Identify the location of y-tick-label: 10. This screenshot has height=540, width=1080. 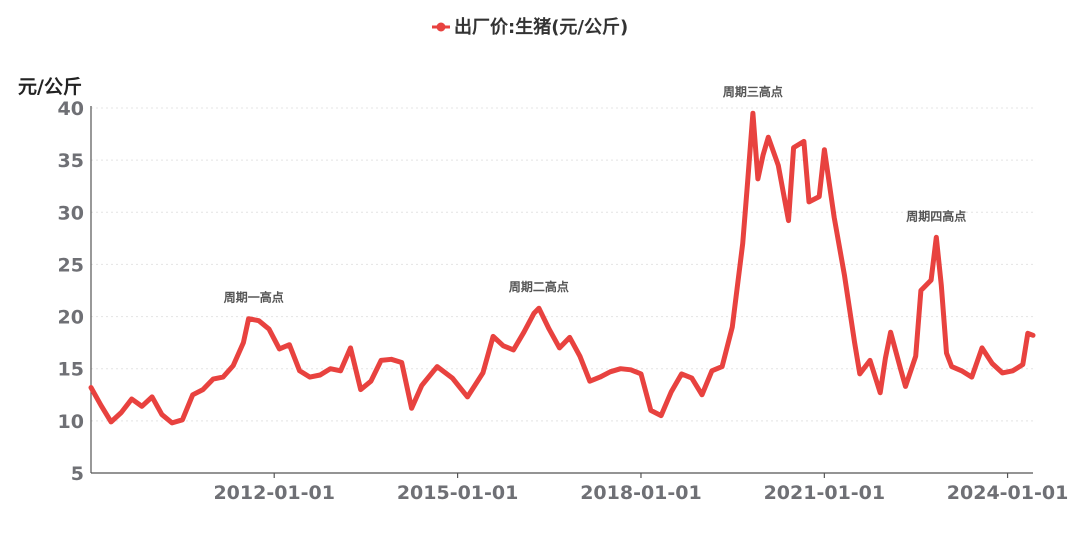
(71, 422).